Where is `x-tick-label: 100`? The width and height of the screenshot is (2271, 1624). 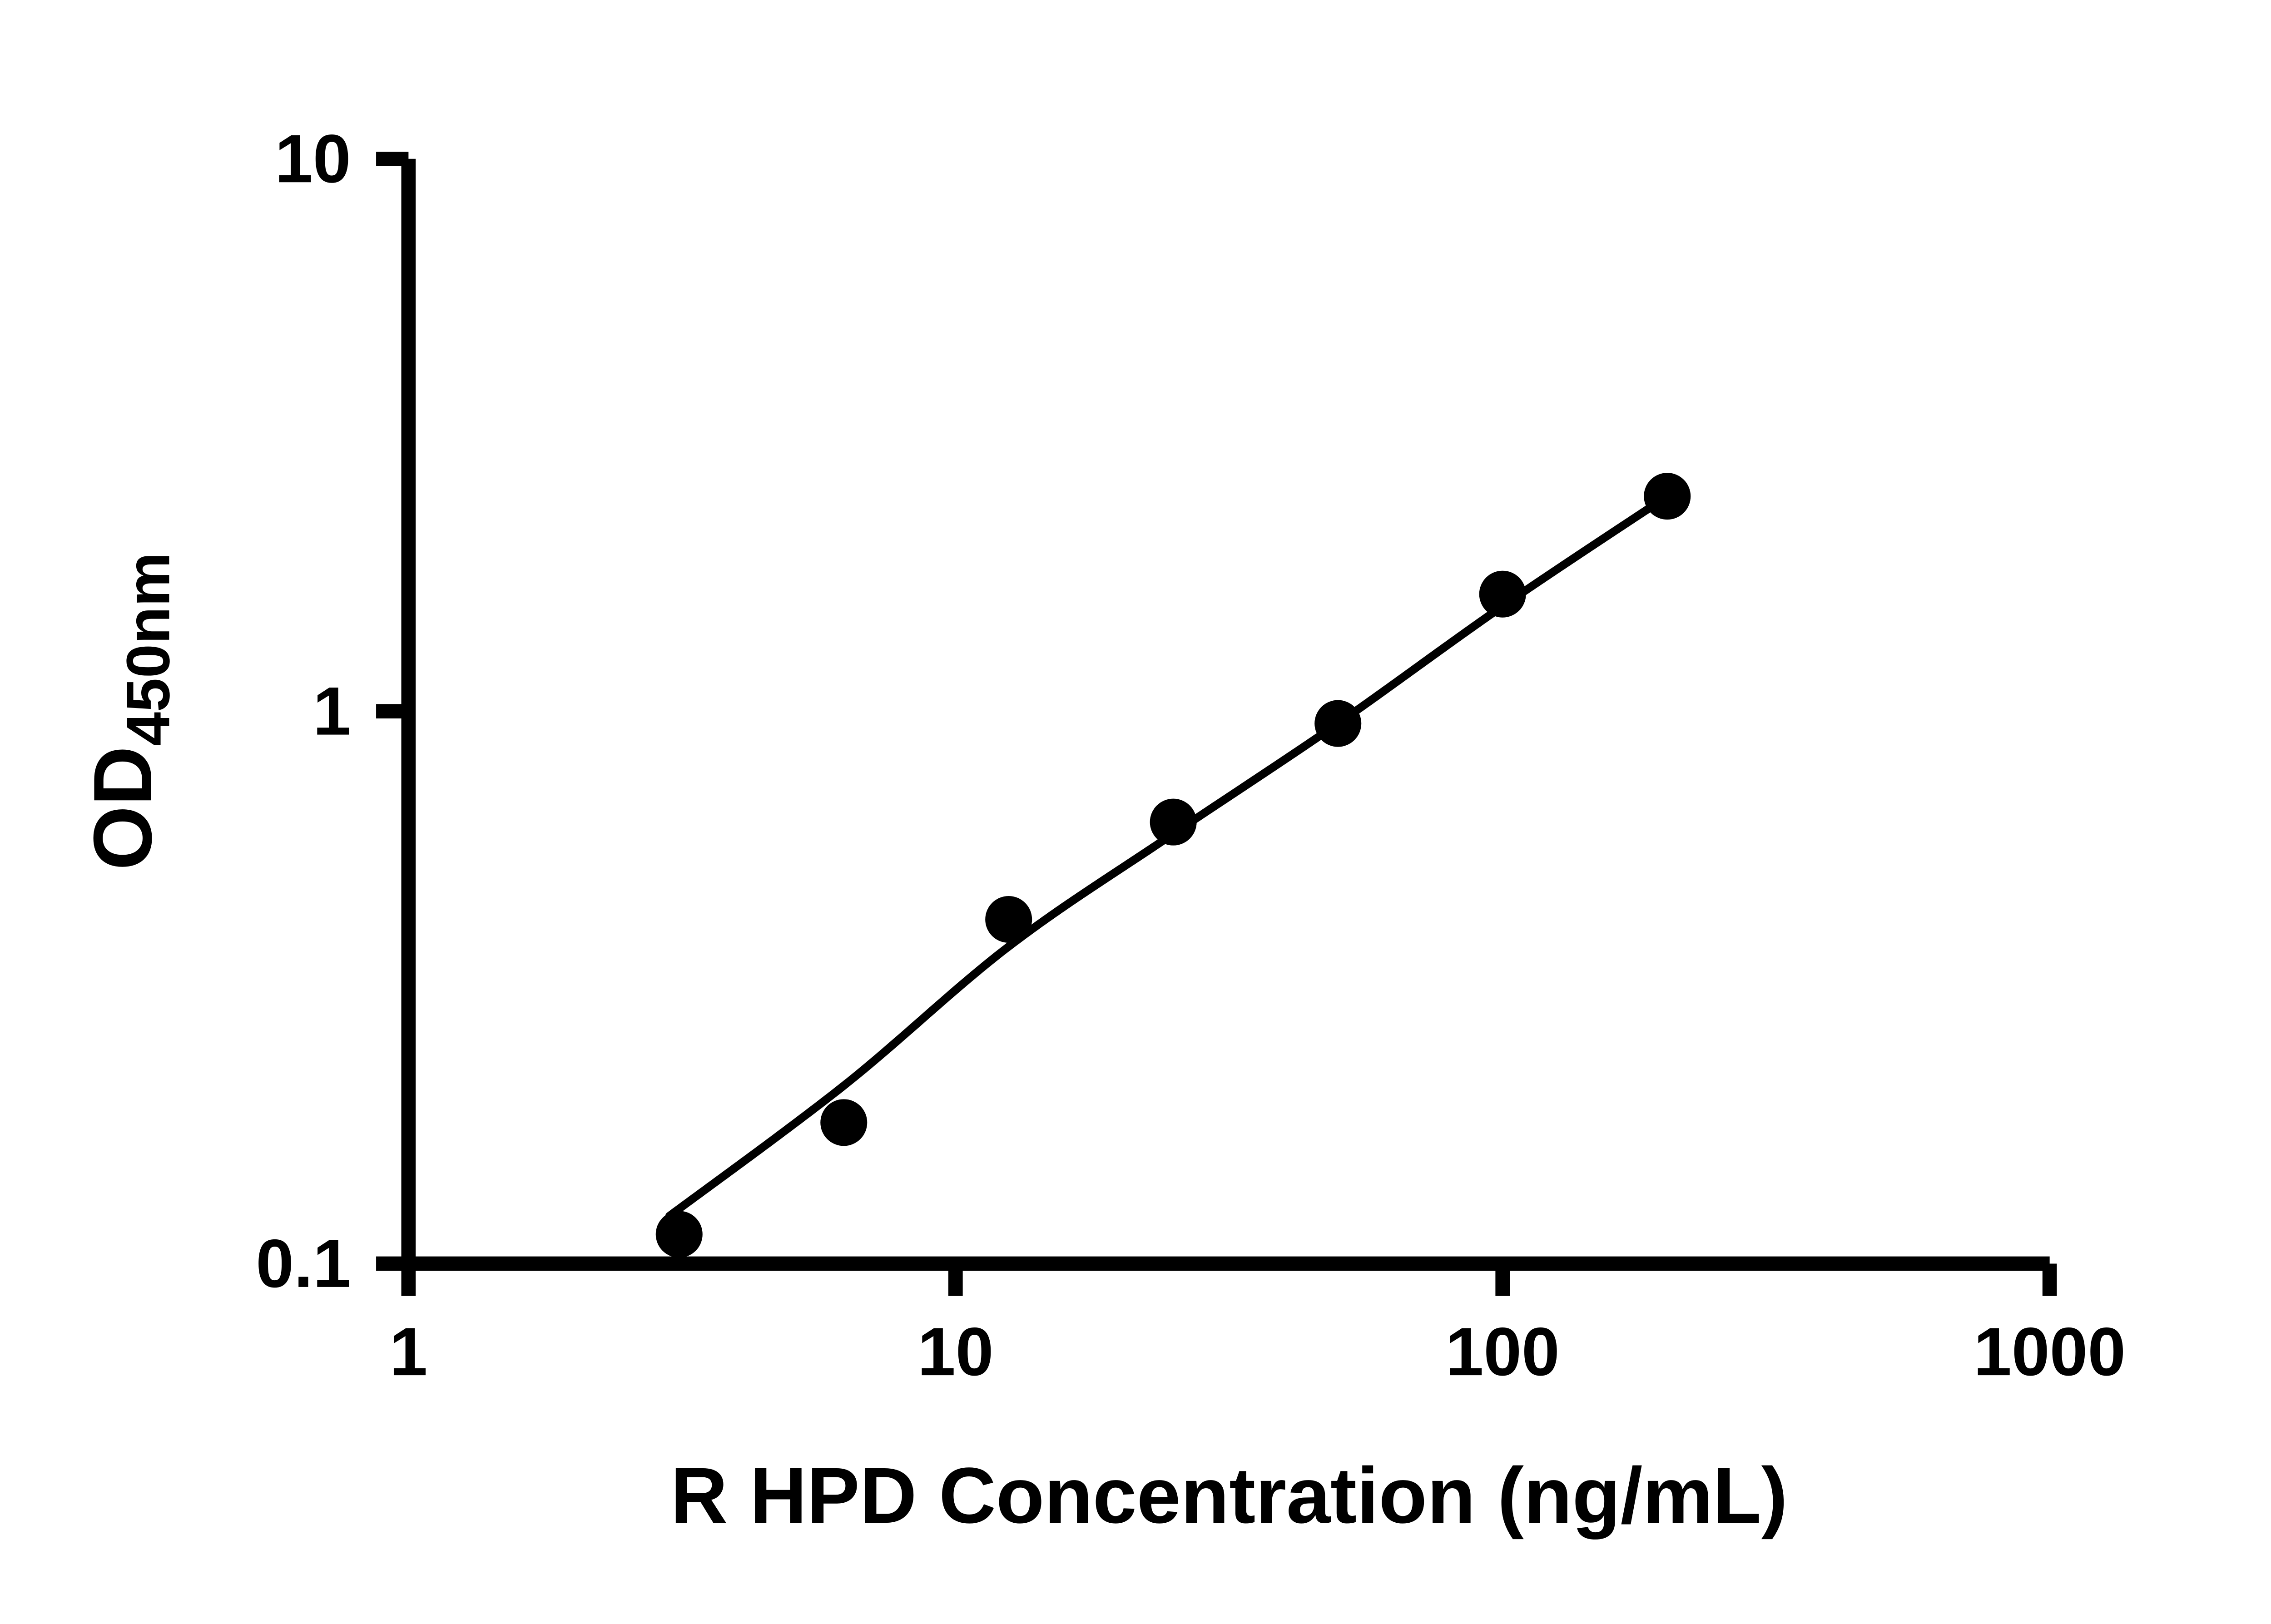 x-tick-label: 100 is located at coordinates (1503, 1351).